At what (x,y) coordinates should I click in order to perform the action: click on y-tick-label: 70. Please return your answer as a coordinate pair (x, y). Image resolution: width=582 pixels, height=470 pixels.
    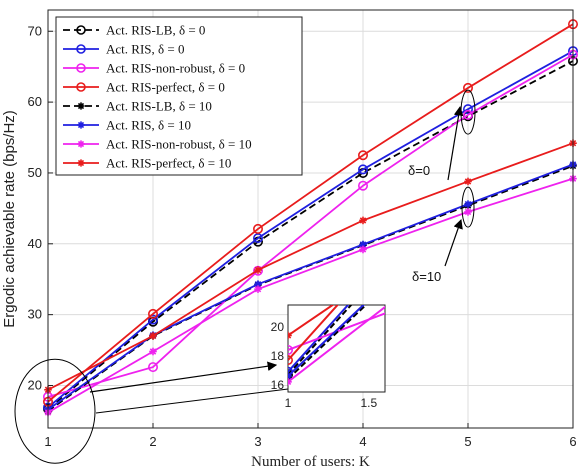
    Looking at the image, I should click on (35, 30).